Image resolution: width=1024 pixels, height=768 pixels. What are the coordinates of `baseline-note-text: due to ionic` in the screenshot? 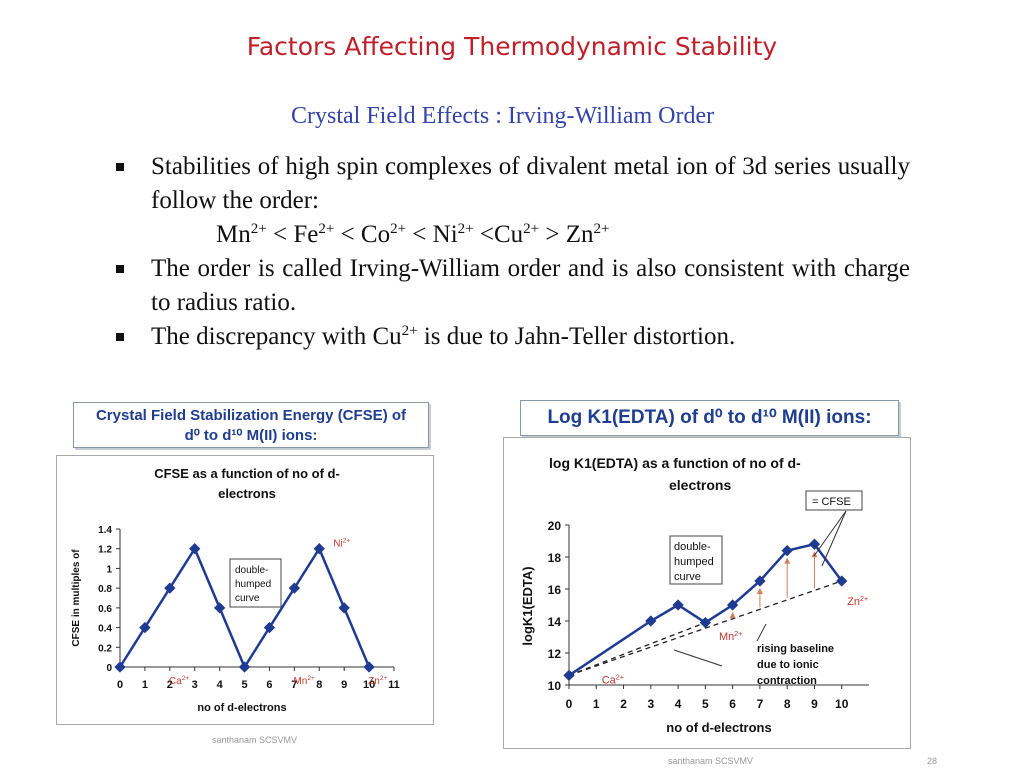 It's located at (788, 665).